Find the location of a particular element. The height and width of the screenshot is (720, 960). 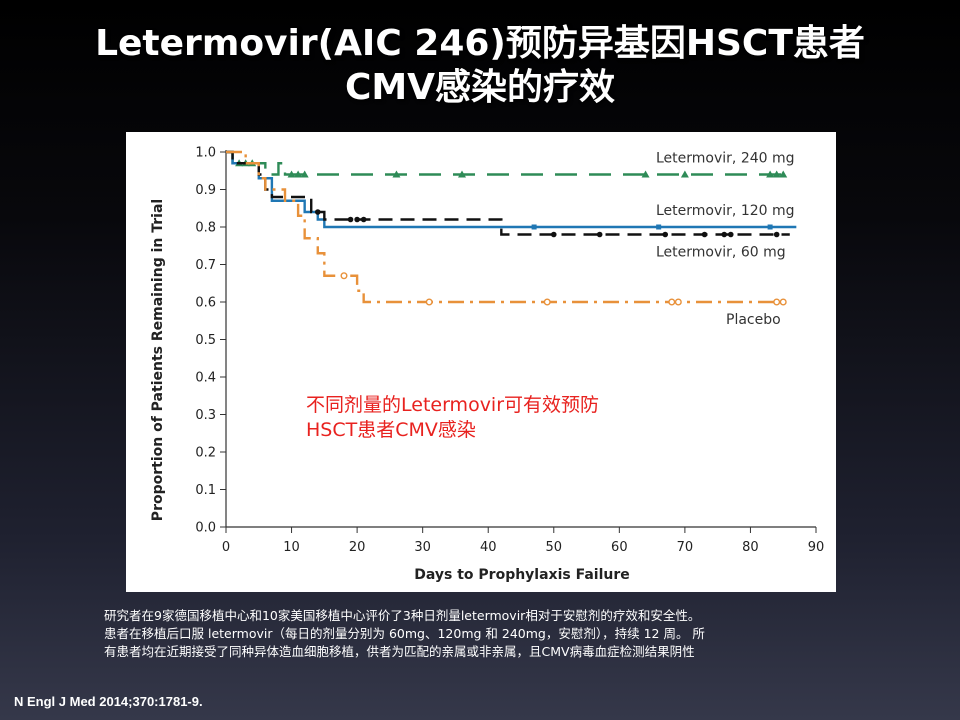

y-tick-label: 0.8 is located at coordinates (205, 228).